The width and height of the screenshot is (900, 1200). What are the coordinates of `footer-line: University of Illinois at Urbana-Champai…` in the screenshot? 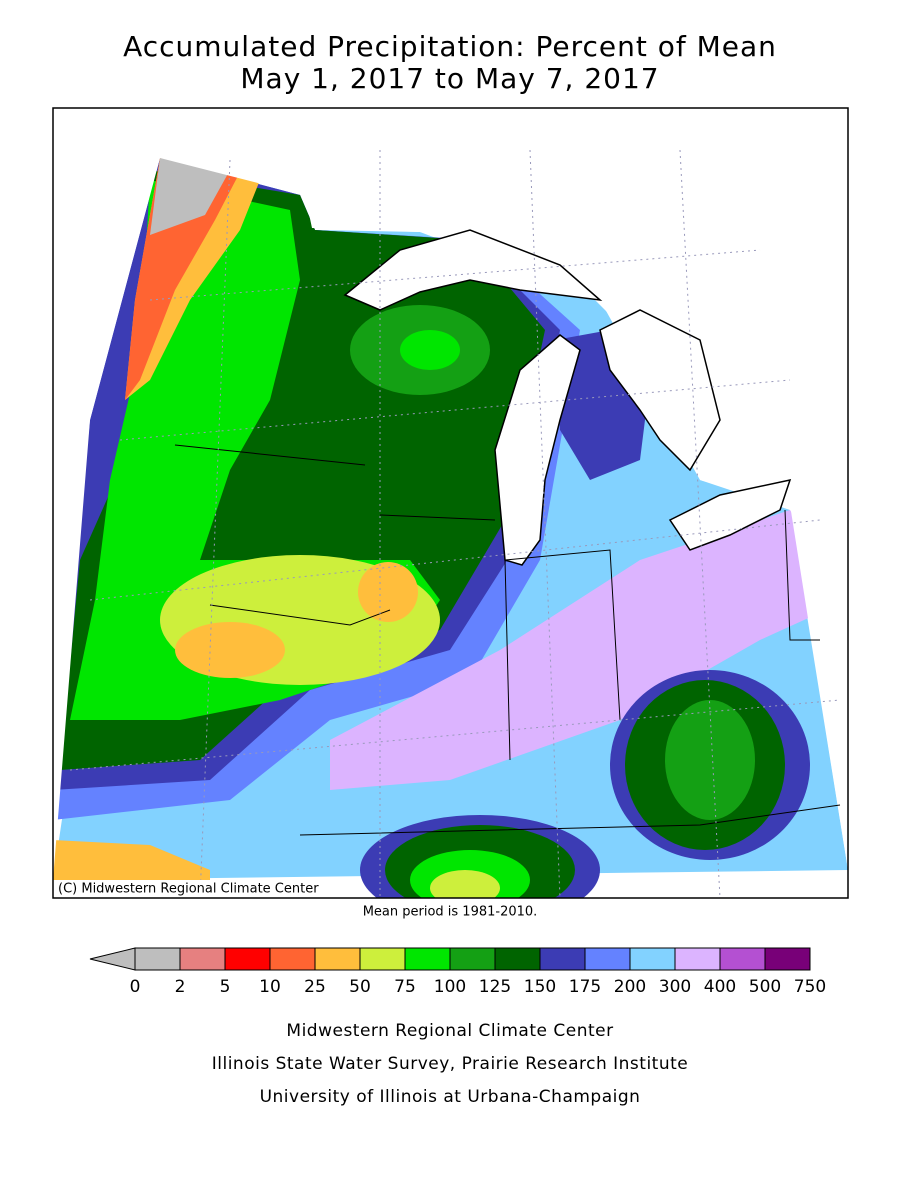 It's located at (450, 1097).